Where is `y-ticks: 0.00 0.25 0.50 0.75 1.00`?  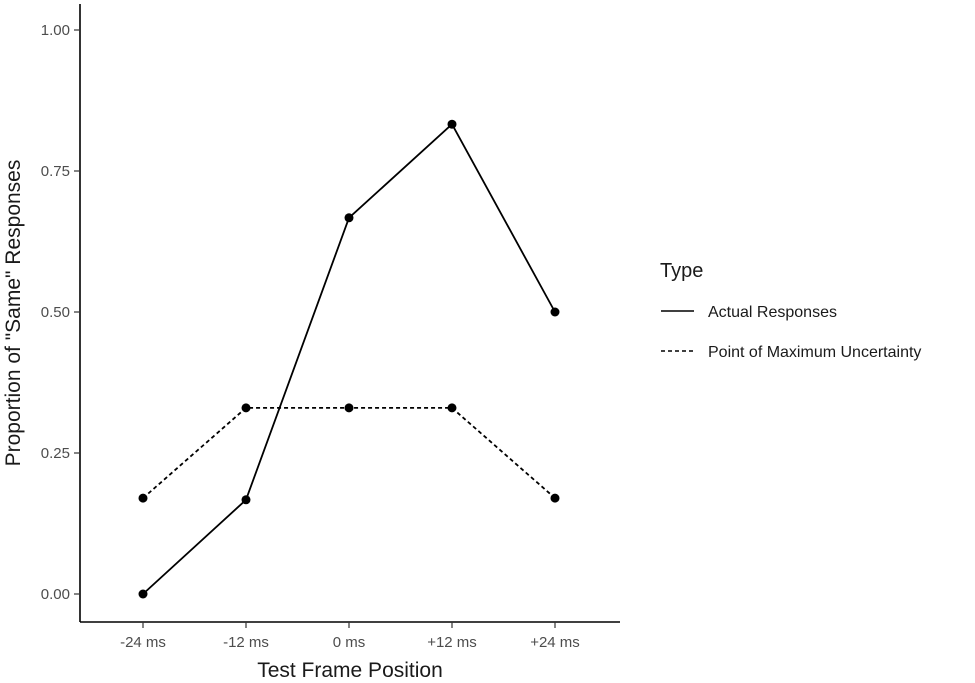 y-ticks: 0.00 0.25 0.50 0.75 1.00 is located at coordinates (60, 312).